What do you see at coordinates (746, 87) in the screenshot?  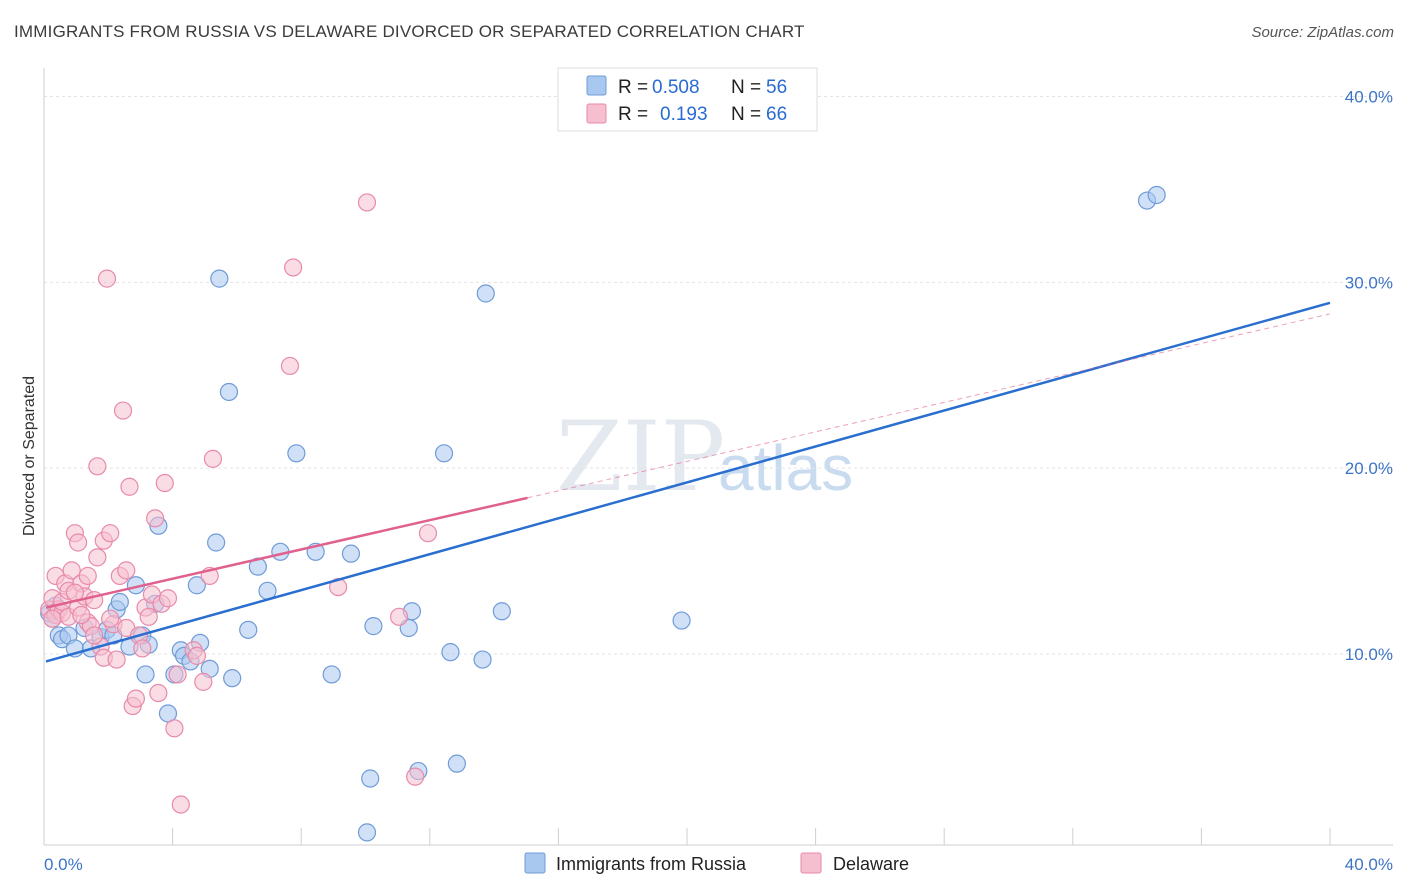 I see `legend-n-label-russia: N =` at bounding box center [746, 87].